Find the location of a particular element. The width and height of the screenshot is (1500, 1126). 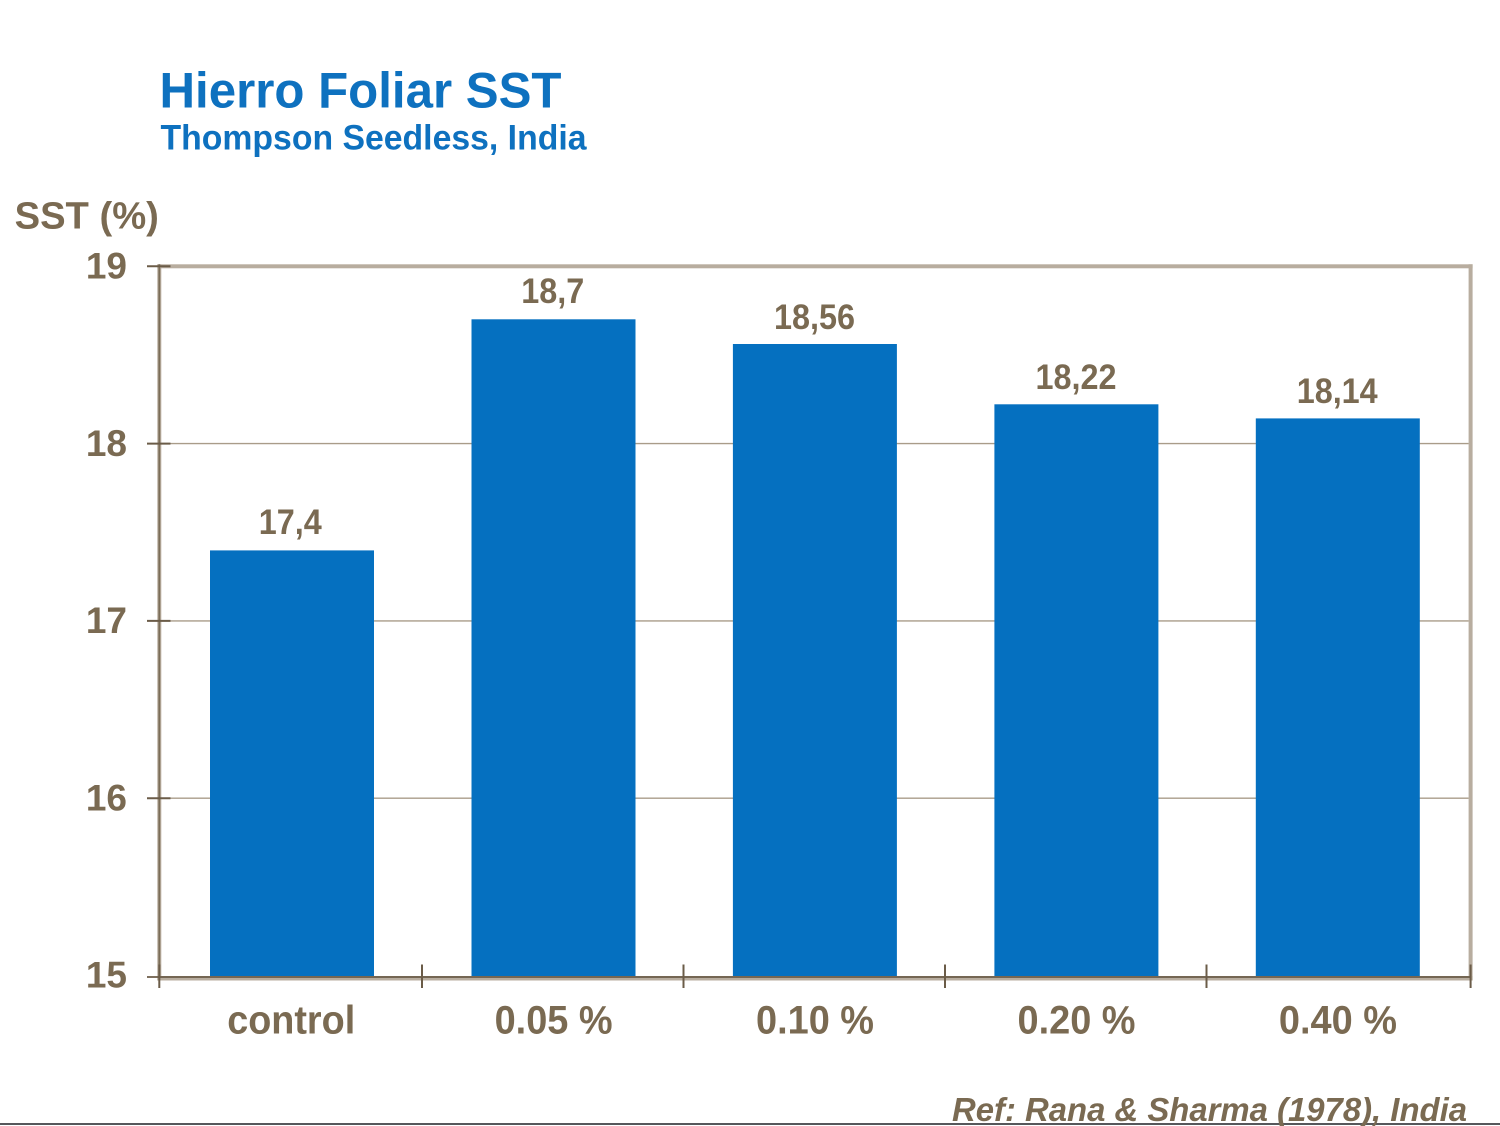

svg-text: 18,7 is located at coordinates (552, 291).